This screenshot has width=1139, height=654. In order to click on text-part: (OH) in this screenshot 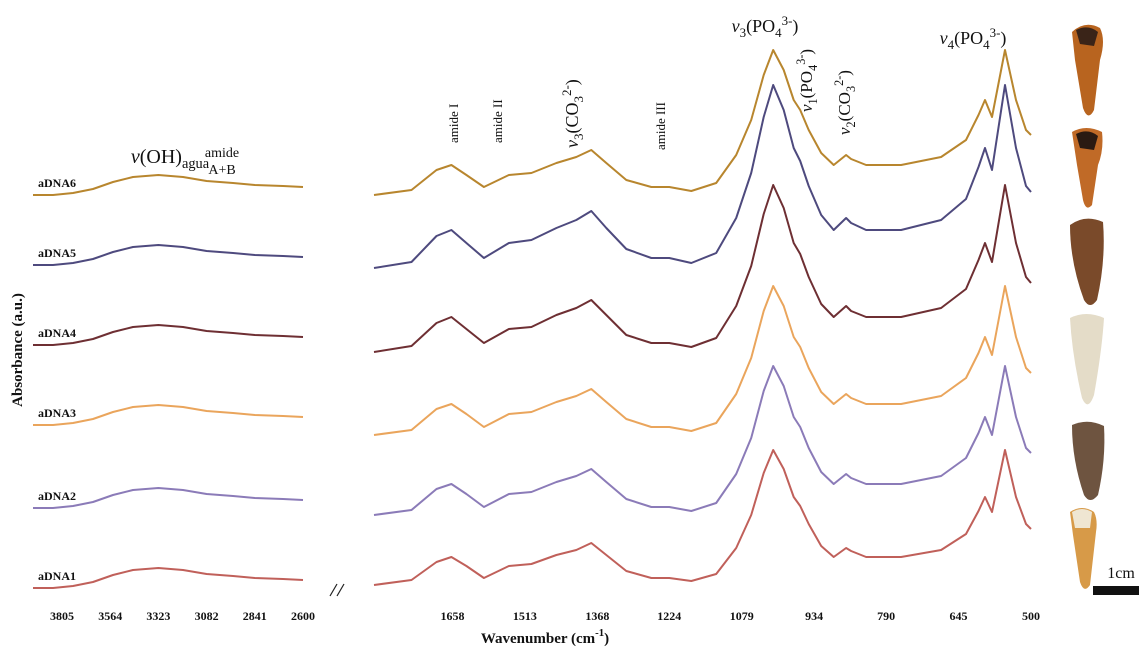, I will do `click(161, 157)`.